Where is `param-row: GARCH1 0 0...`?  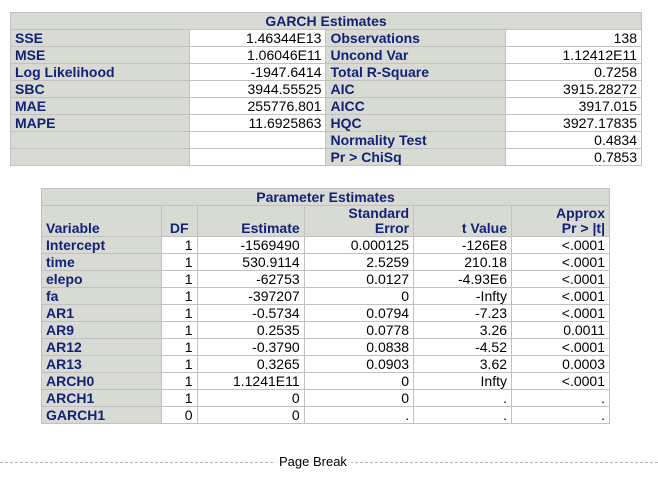
param-row: GARCH1 0 0... is located at coordinates (325, 415).